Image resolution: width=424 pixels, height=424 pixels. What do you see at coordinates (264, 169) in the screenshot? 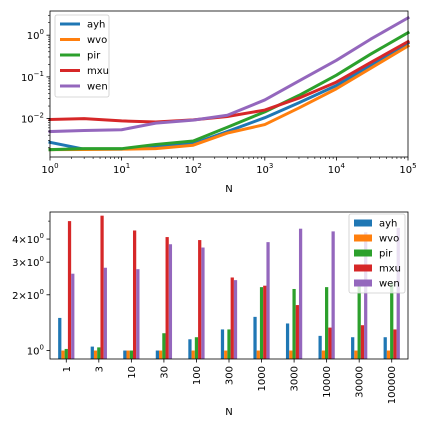
I see `x-tick-label: 103` at bounding box center [264, 169].